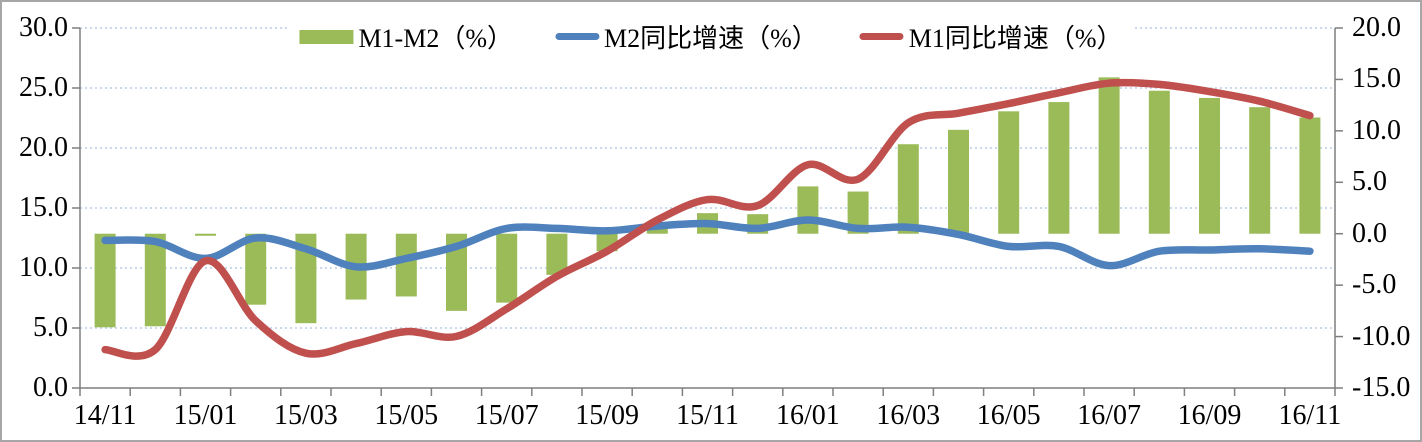 The image size is (1422, 442). What do you see at coordinates (506, 415) in the screenshot?
I see `x-axis-label: 15/07` at bounding box center [506, 415].